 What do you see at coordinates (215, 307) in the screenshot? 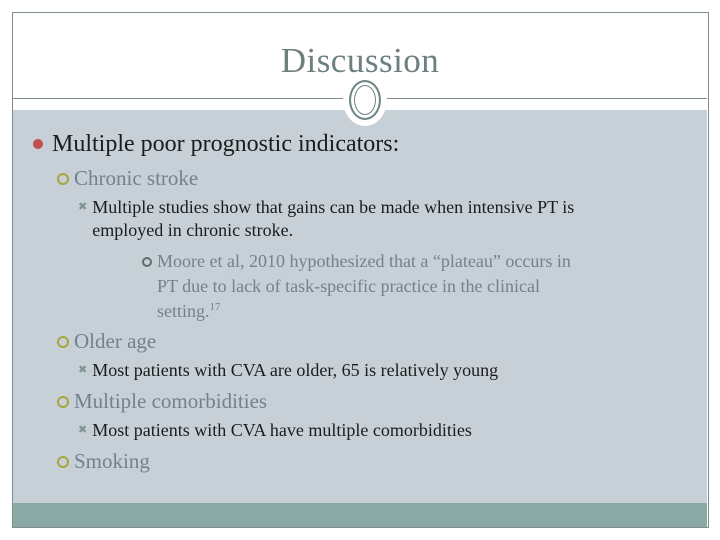
I see `citation-superscript: 17` at bounding box center [215, 307].